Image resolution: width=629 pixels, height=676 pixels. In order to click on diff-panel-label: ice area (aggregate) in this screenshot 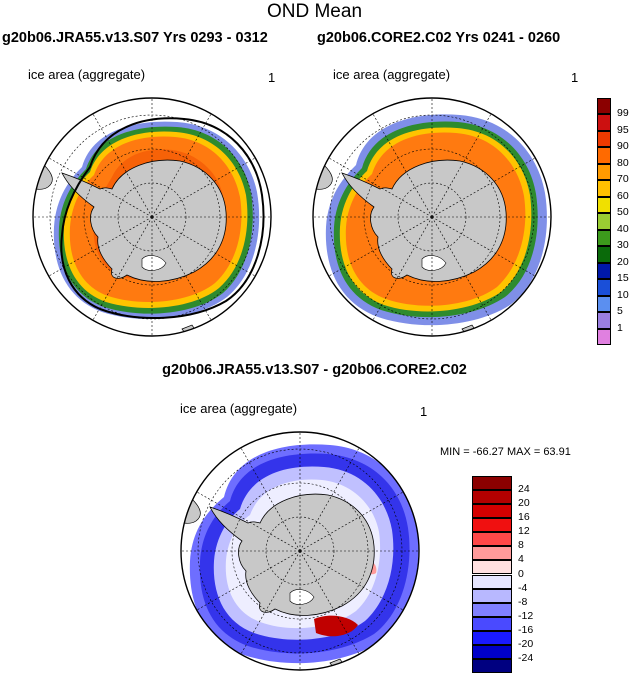, I will do `click(239, 408)`.